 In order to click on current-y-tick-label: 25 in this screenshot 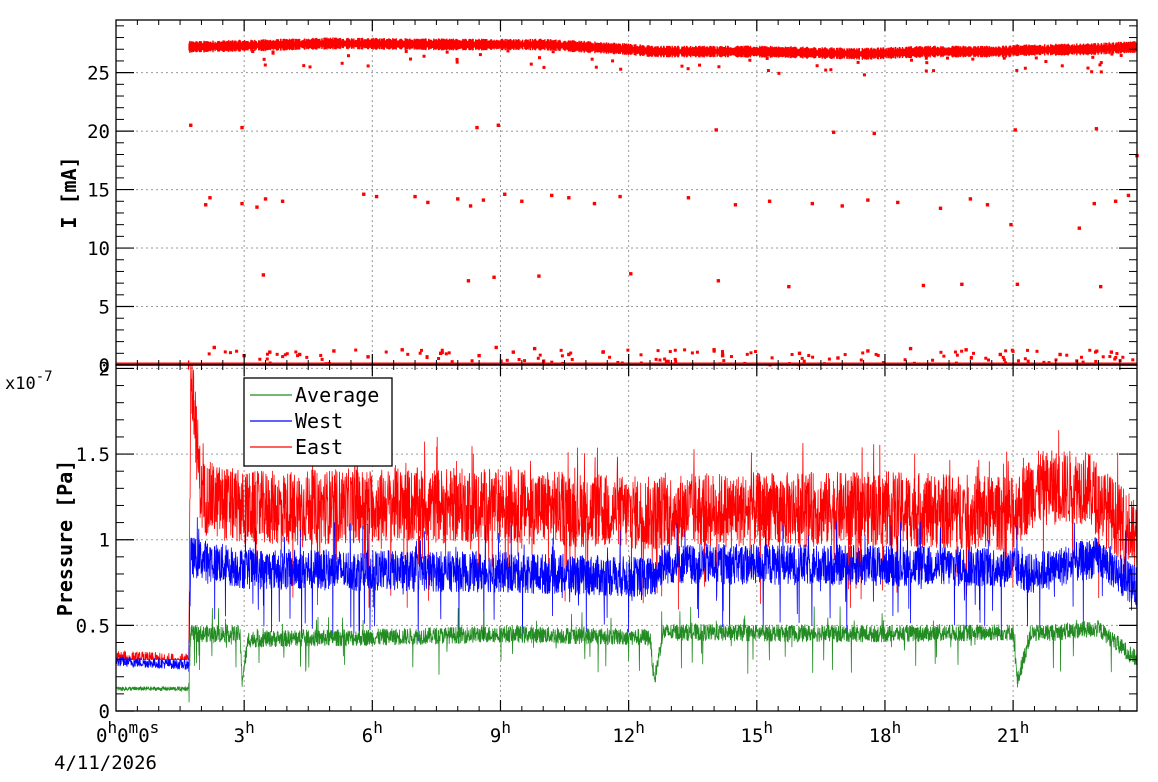, I will do `click(98, 74)`.